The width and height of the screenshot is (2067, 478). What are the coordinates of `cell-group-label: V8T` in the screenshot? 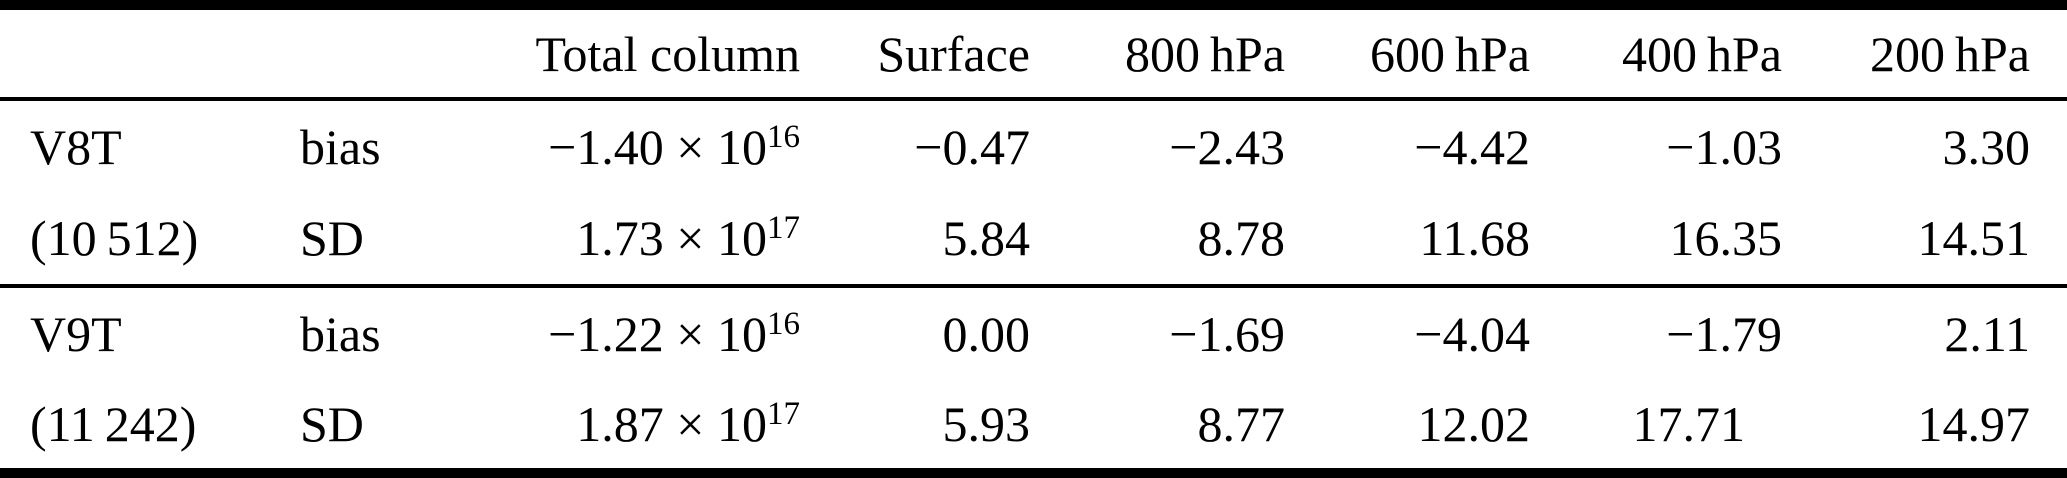 It's located at (76, 146).